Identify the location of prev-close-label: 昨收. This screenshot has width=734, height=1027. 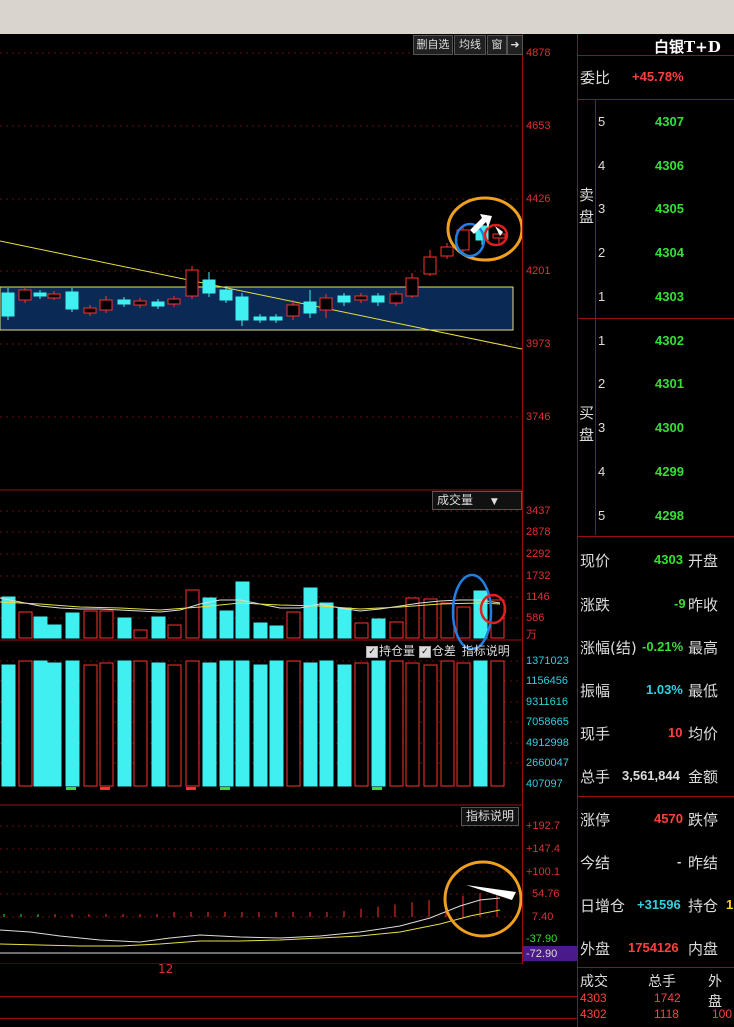
(703, 605).